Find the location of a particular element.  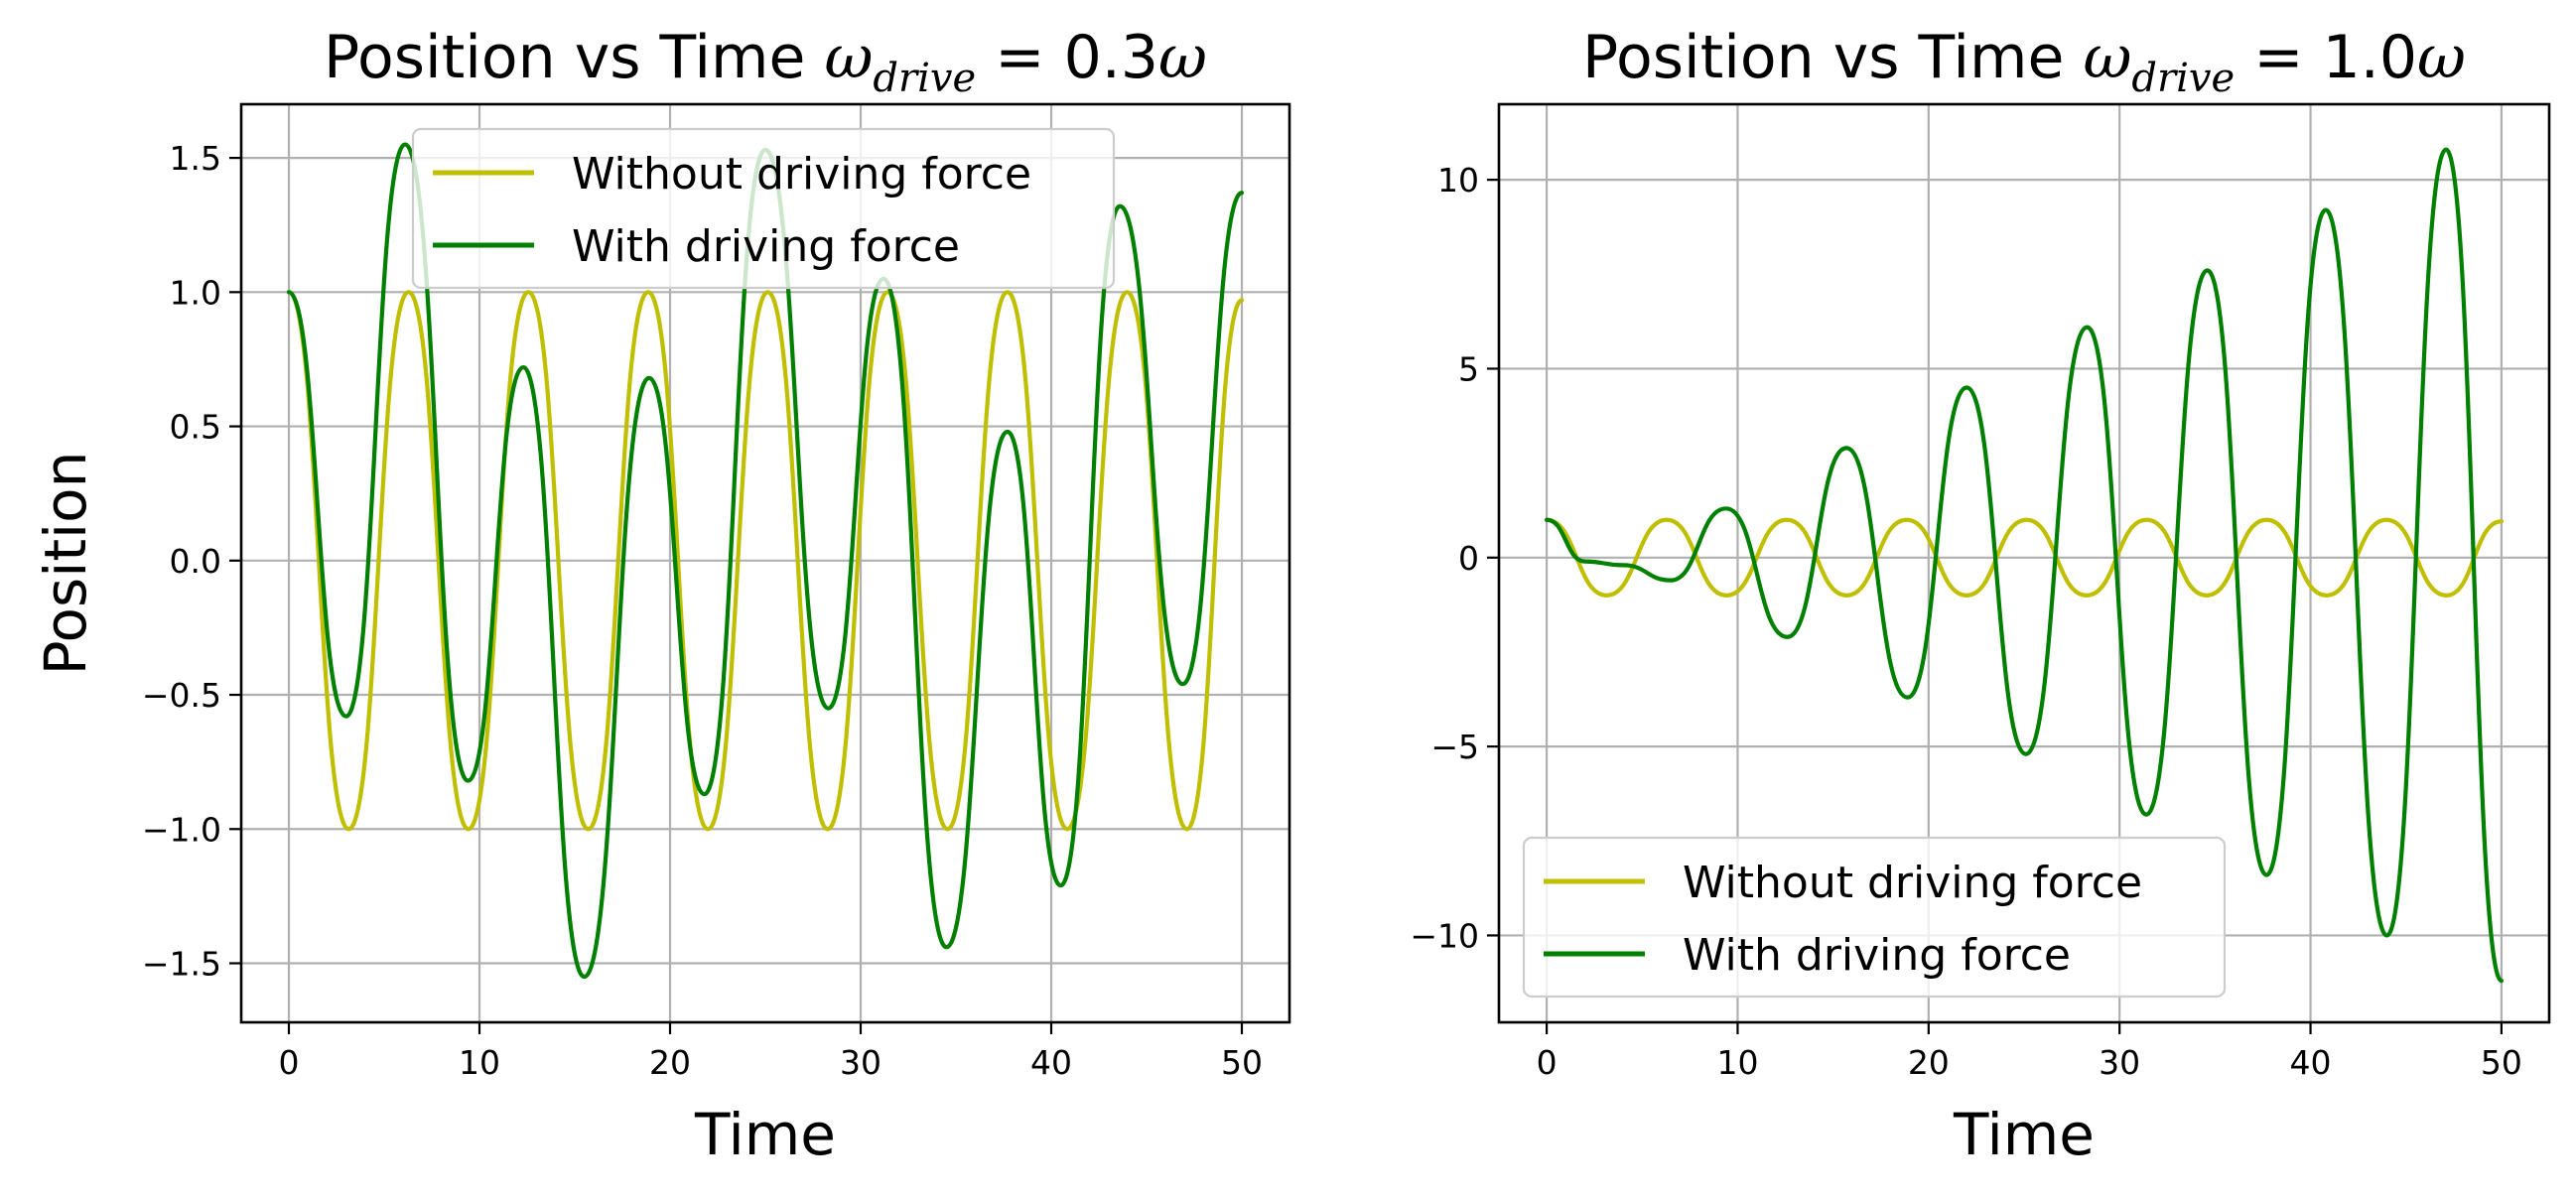

y-tick-label: 1.0 is located at coordinates (195, 293).